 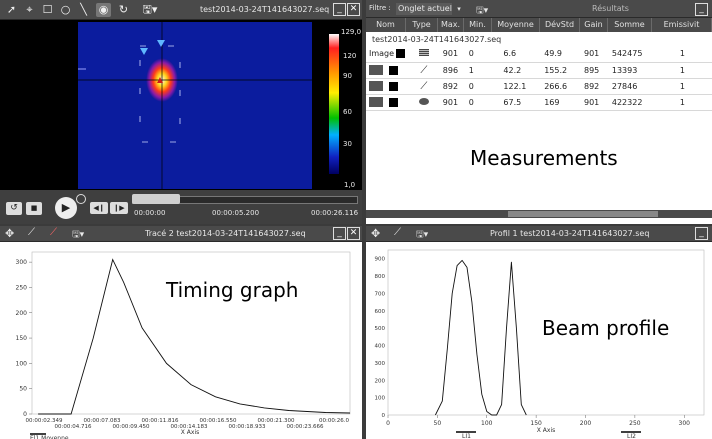 I want to click on cell-gain: 901, so click(x=595, y=54).